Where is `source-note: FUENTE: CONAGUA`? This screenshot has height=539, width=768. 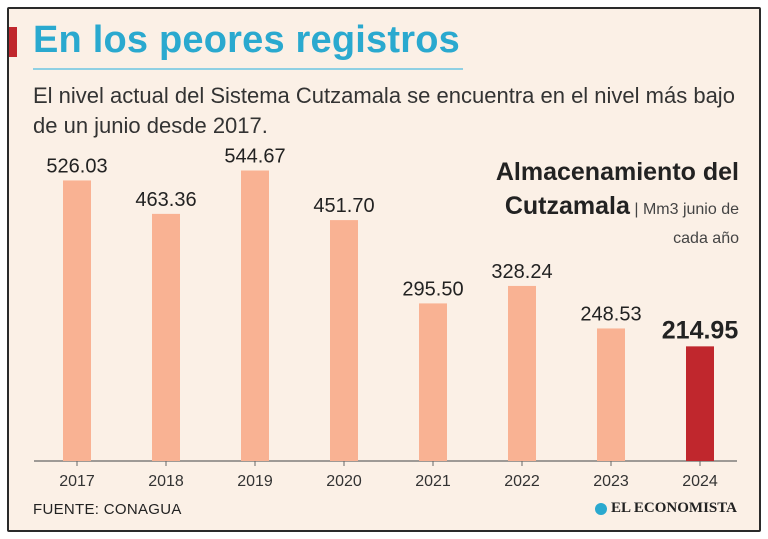
source-note: FUENTE: CONAGUA is located at coordinates (107, 509).